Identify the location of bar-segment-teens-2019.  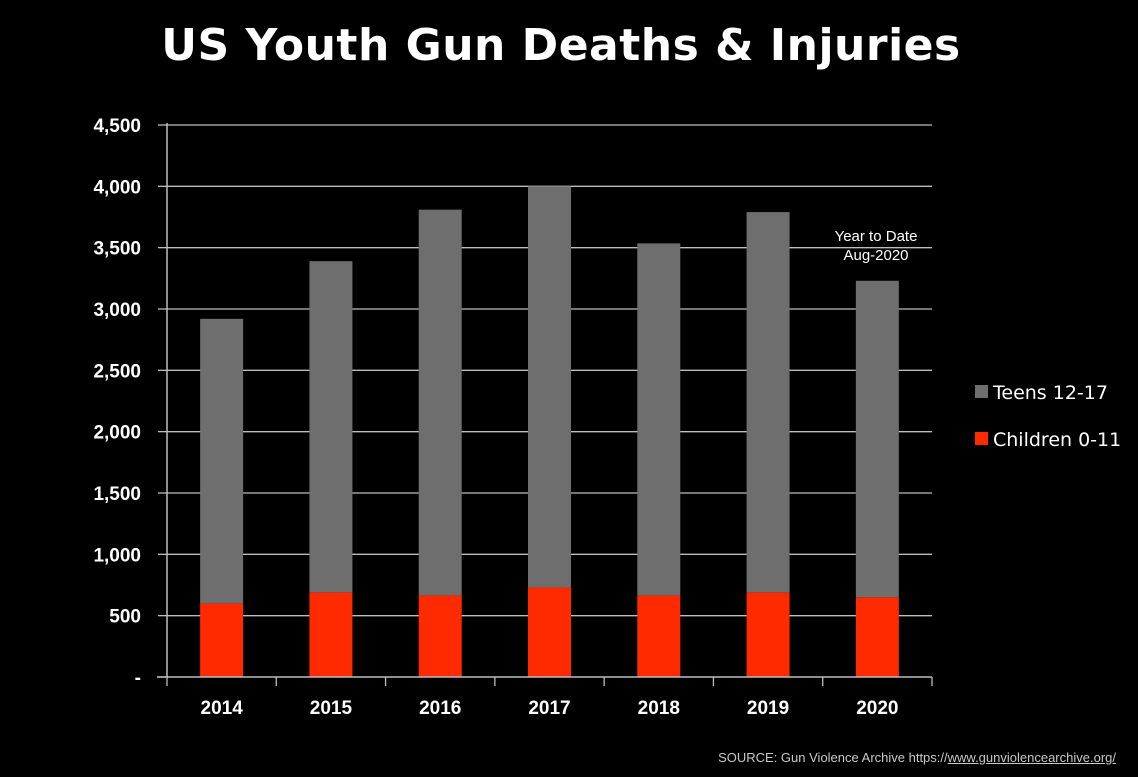
(768, 402).